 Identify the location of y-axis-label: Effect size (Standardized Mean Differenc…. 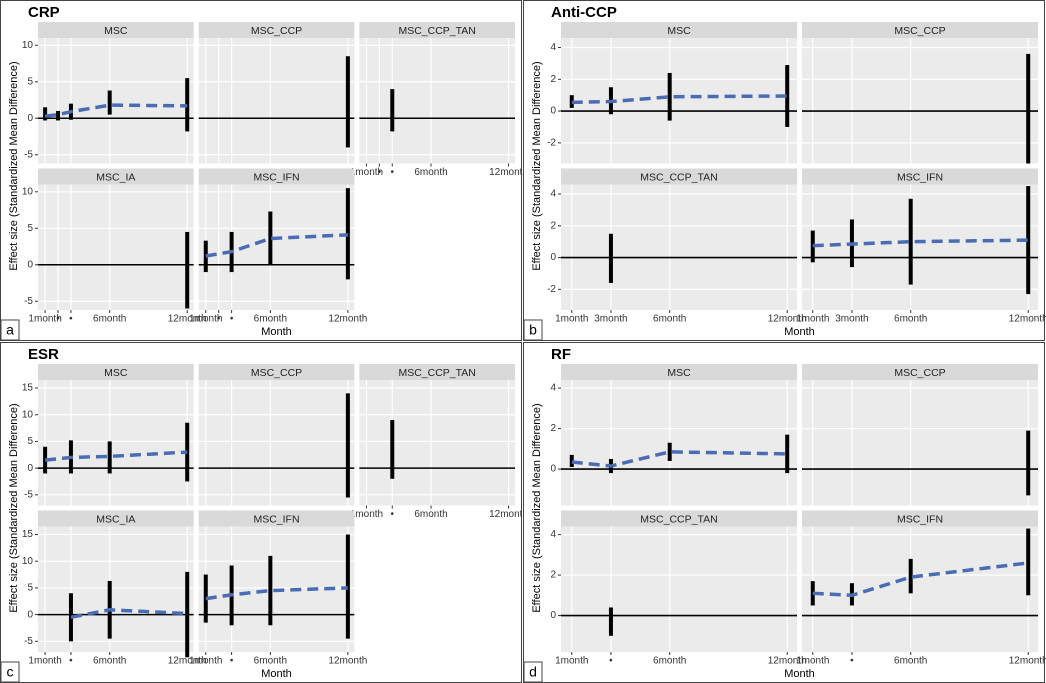
(14, 165).